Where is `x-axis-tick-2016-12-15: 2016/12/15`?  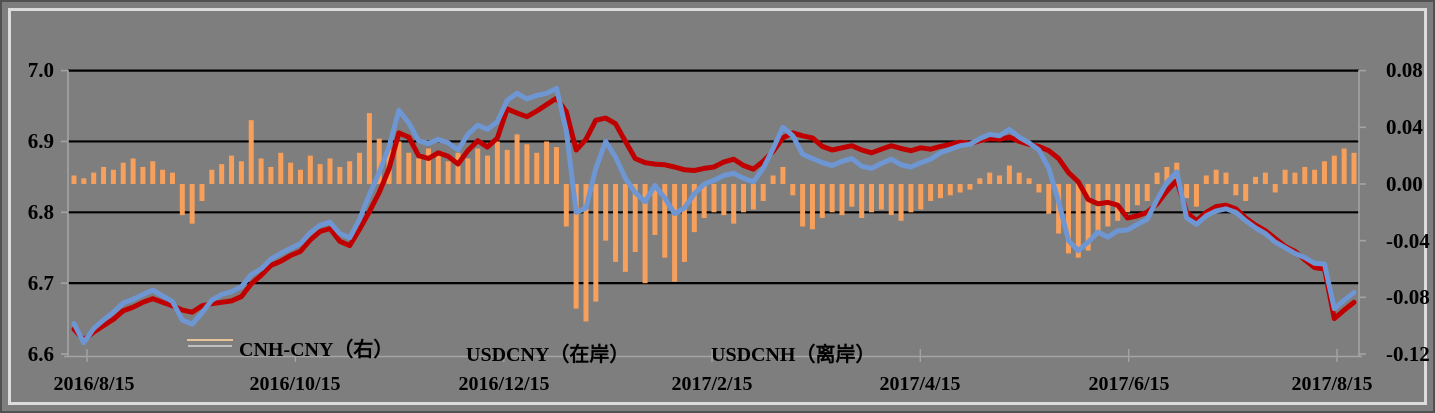 x-axis-tick-2016-12-15: 2016/12/15 is located at coordinates (504, 384).